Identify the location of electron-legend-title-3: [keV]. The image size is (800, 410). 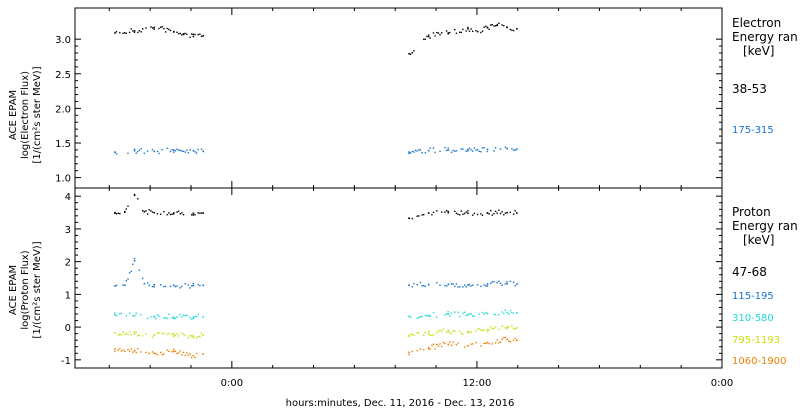
(758, 51).